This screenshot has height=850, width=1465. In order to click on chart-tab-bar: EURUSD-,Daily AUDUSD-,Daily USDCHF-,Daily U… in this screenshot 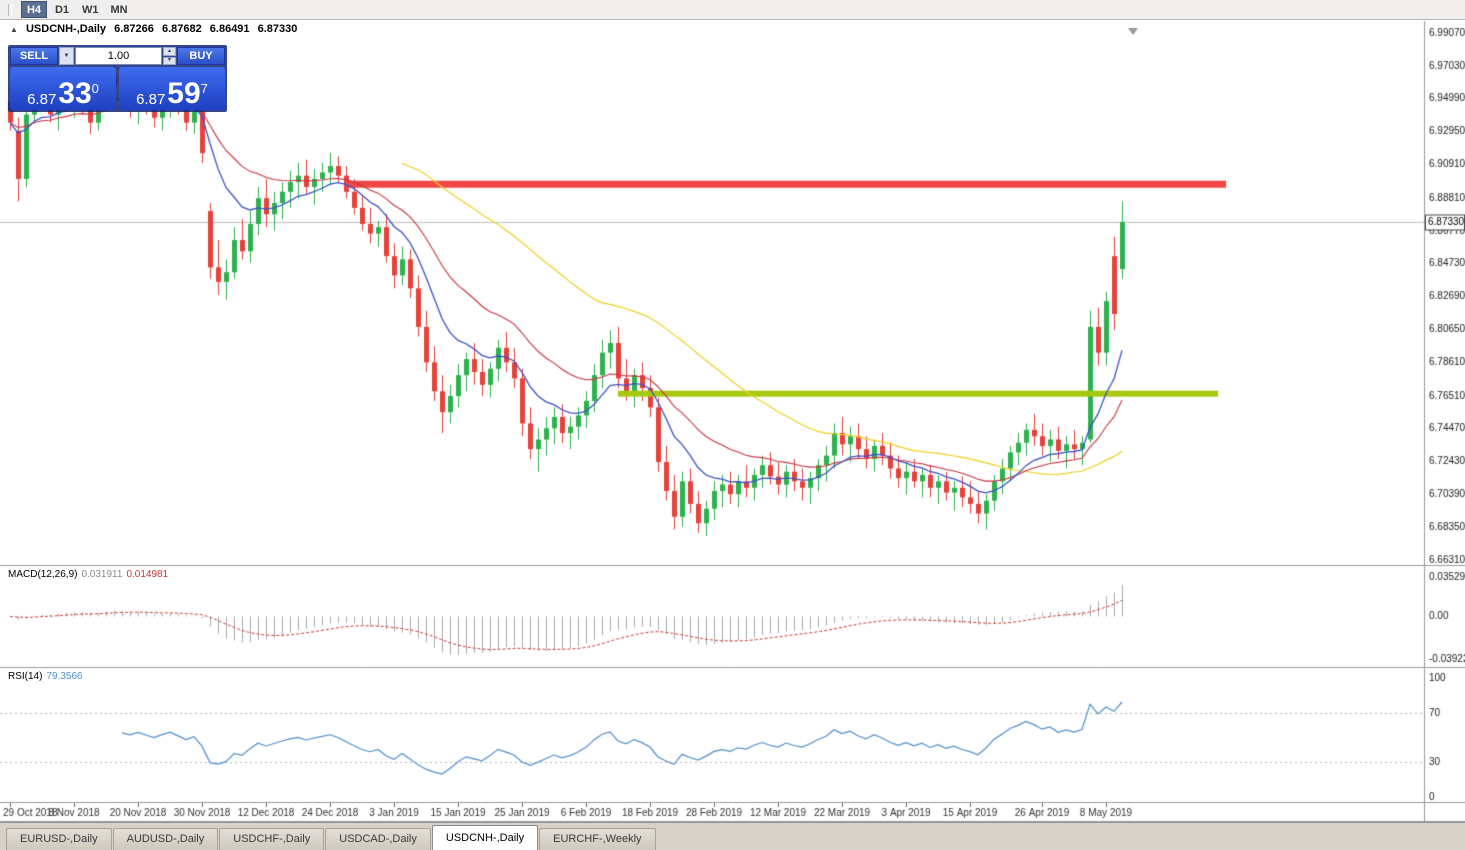, I will do `click(732, 836)`.